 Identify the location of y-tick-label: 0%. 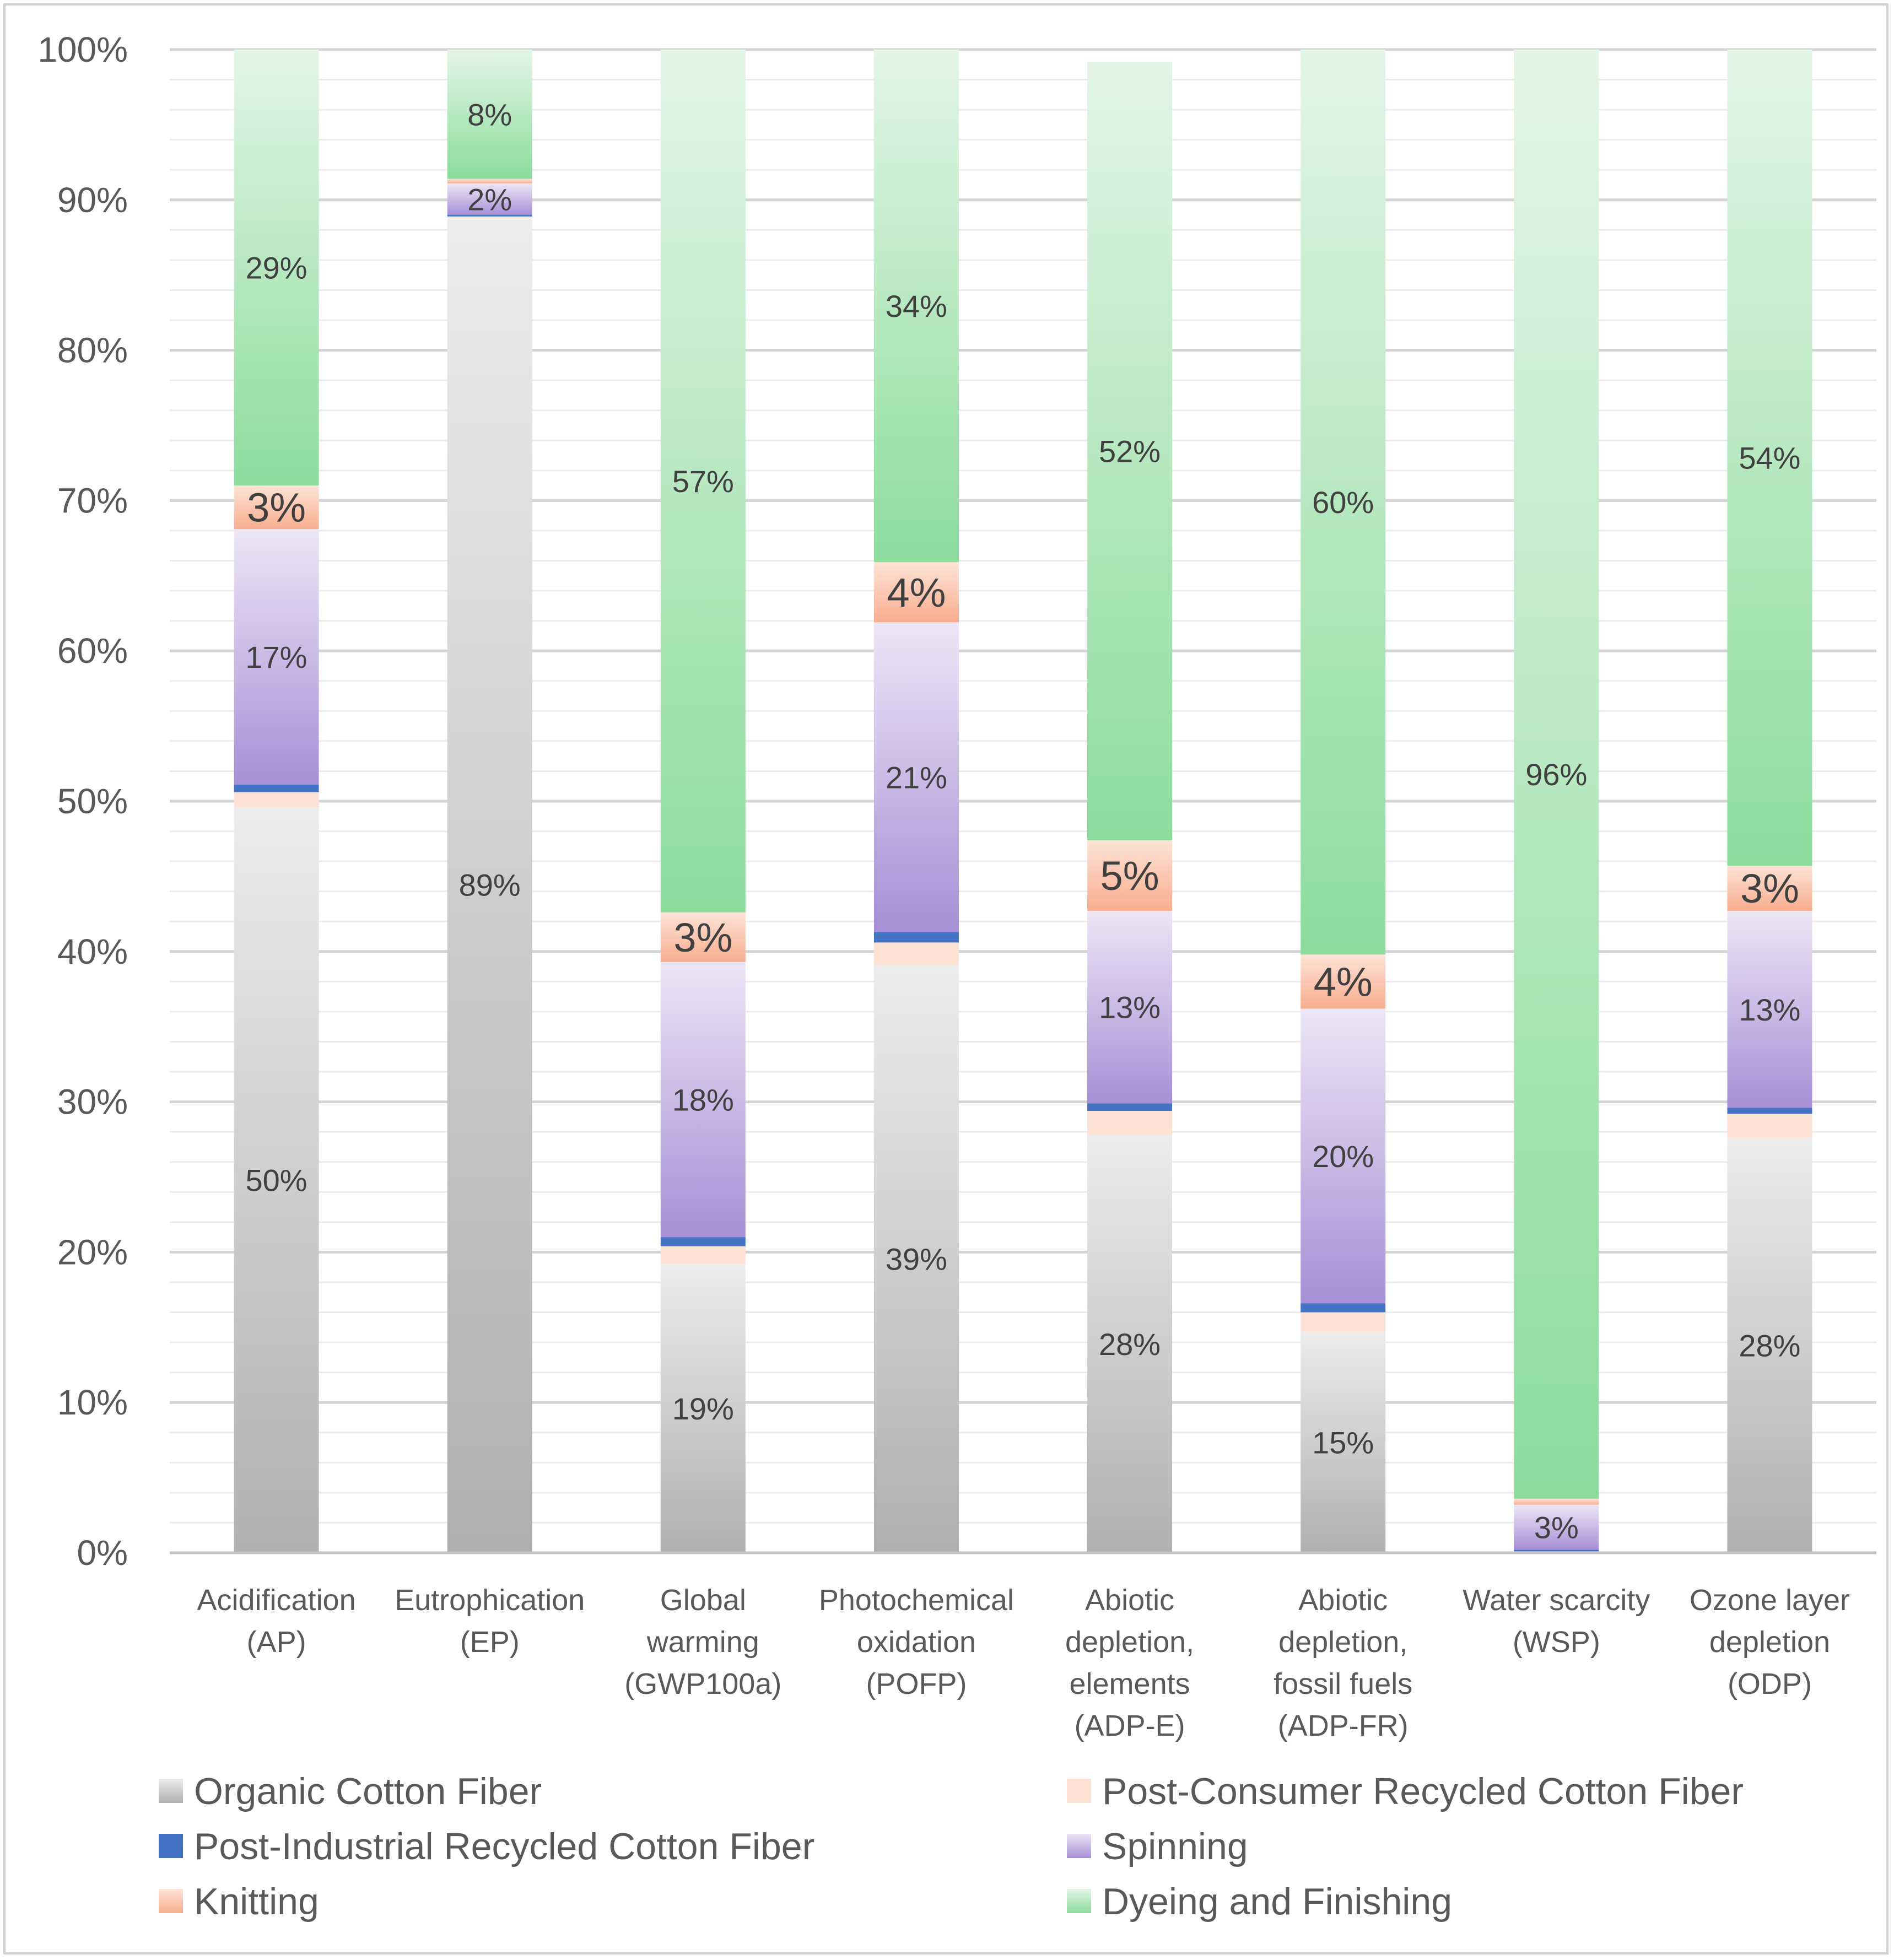
(102, 1553).